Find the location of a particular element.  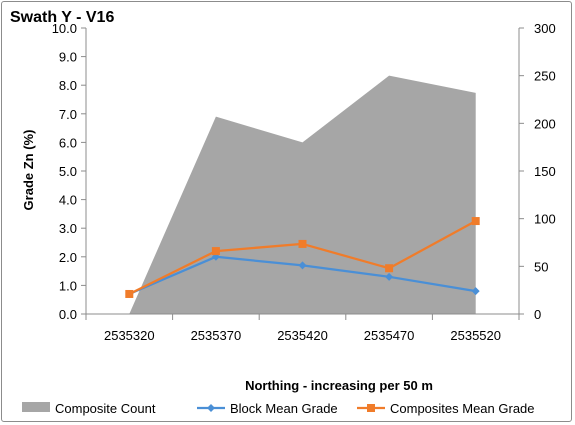

y-tick-label: 0.0 is located at coordinates (68, 314).